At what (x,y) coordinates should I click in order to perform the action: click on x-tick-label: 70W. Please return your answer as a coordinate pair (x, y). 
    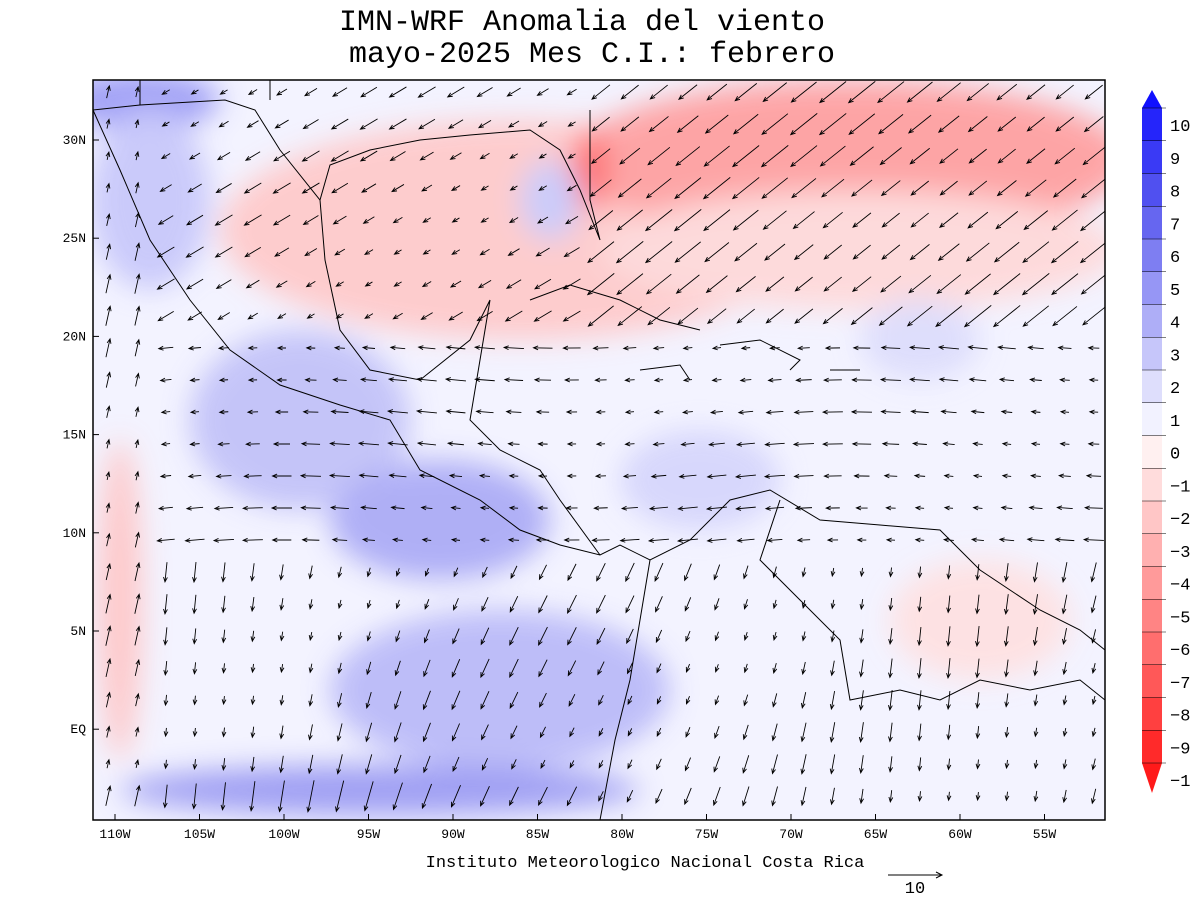
    Looking at the image, I should click on (791, 834).